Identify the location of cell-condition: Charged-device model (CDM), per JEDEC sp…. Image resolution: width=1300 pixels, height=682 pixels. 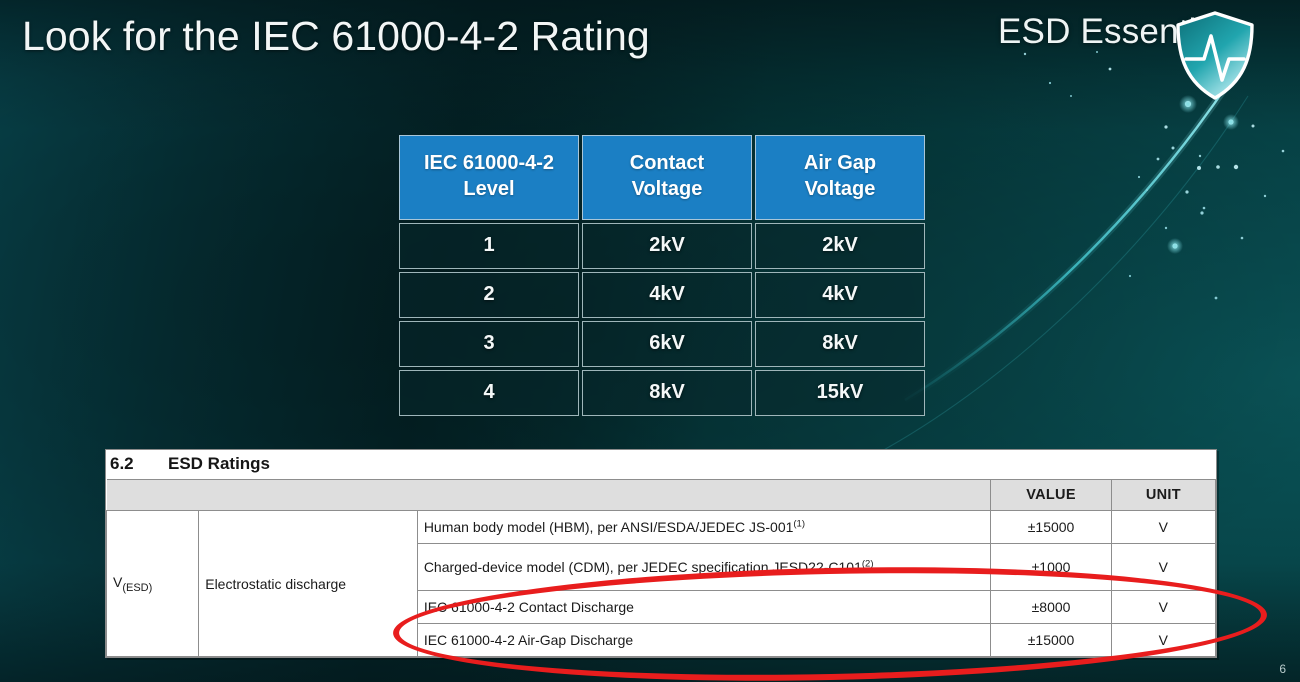
(704, 567).